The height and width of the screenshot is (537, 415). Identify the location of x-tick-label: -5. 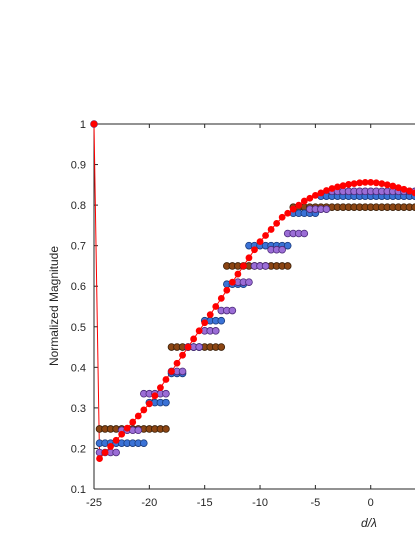
(315, 503).